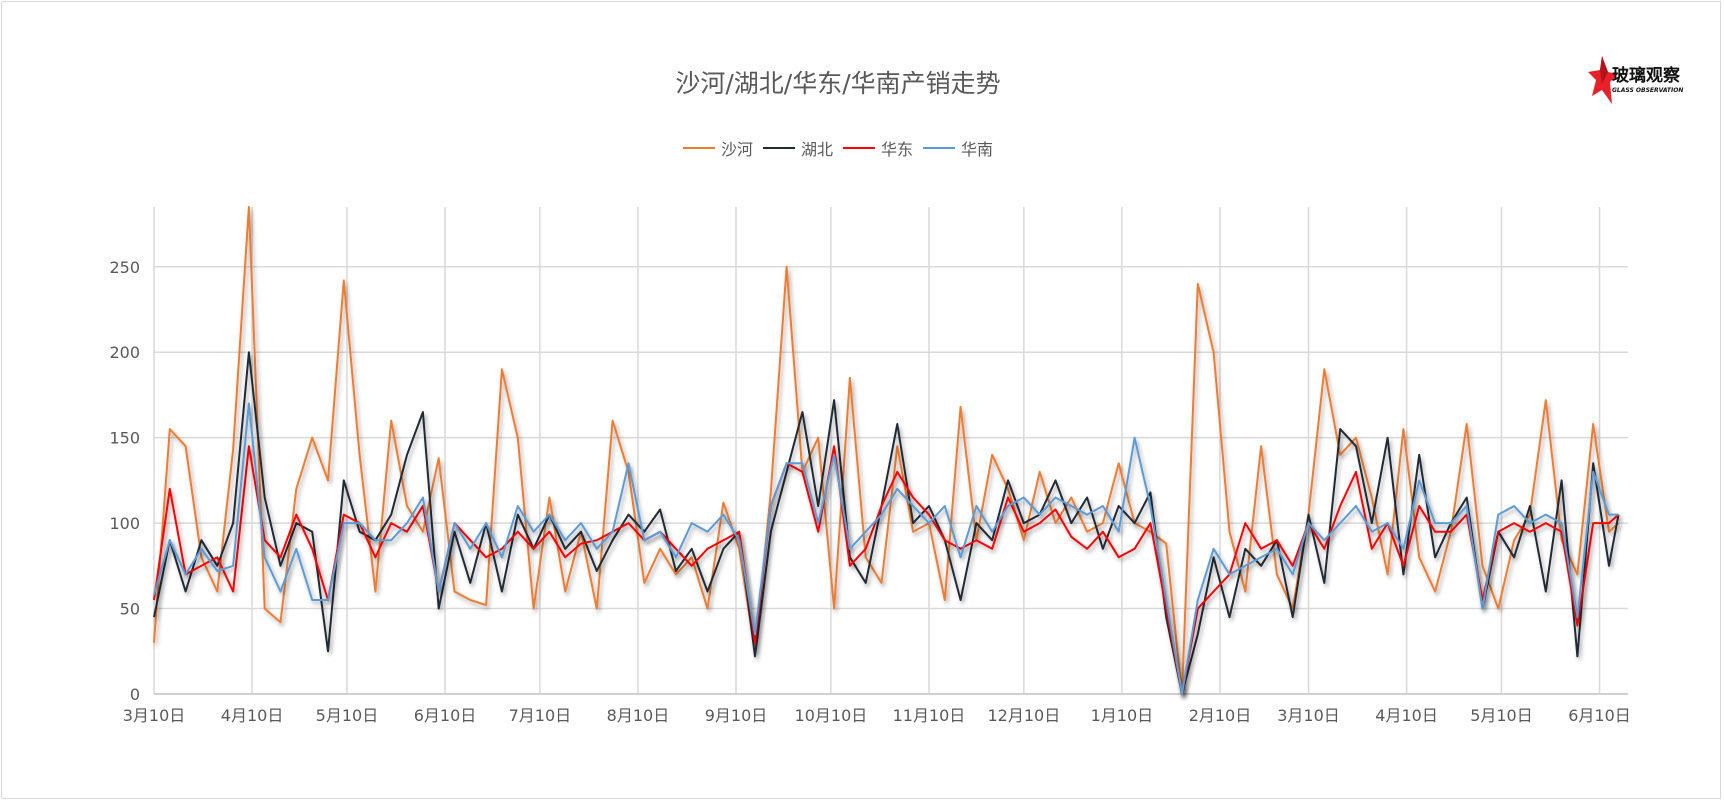 The image size is (1724, 802). Describe the element at coordinates (838, 148) in the screenshot. I see `legend: 沙河 湖北 华东 华南` at that location.